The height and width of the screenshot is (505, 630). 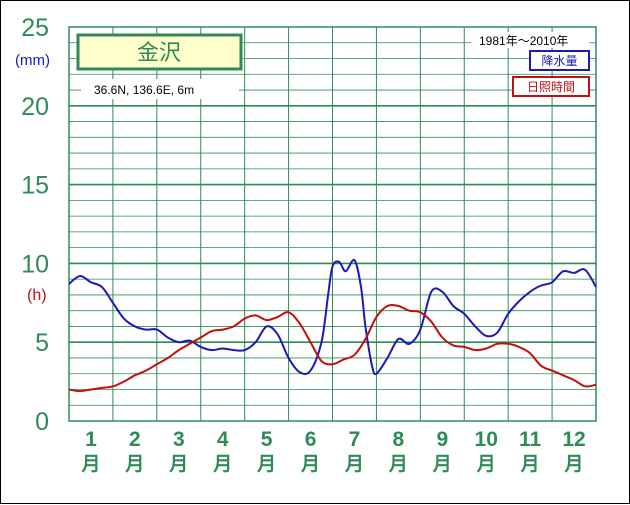 I want to click on legend-precip: 降水量, so click(x=559, y=61).